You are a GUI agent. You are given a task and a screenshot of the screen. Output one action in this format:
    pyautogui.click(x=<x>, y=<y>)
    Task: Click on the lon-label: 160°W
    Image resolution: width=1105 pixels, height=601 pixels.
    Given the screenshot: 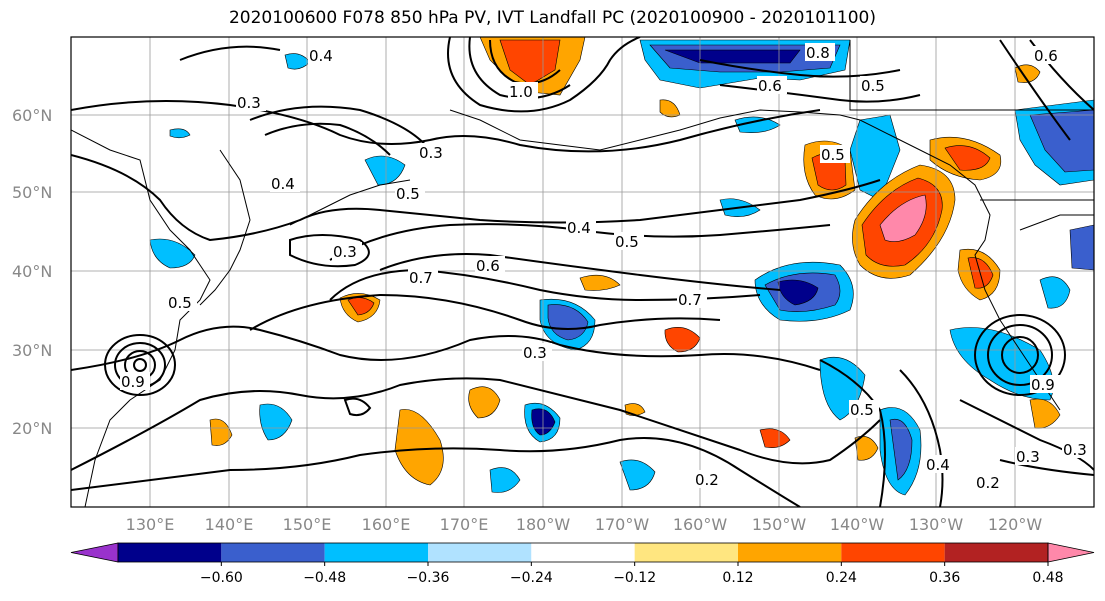 What is the action you would take?
    pyautogui.click(x=700, y=524)
    